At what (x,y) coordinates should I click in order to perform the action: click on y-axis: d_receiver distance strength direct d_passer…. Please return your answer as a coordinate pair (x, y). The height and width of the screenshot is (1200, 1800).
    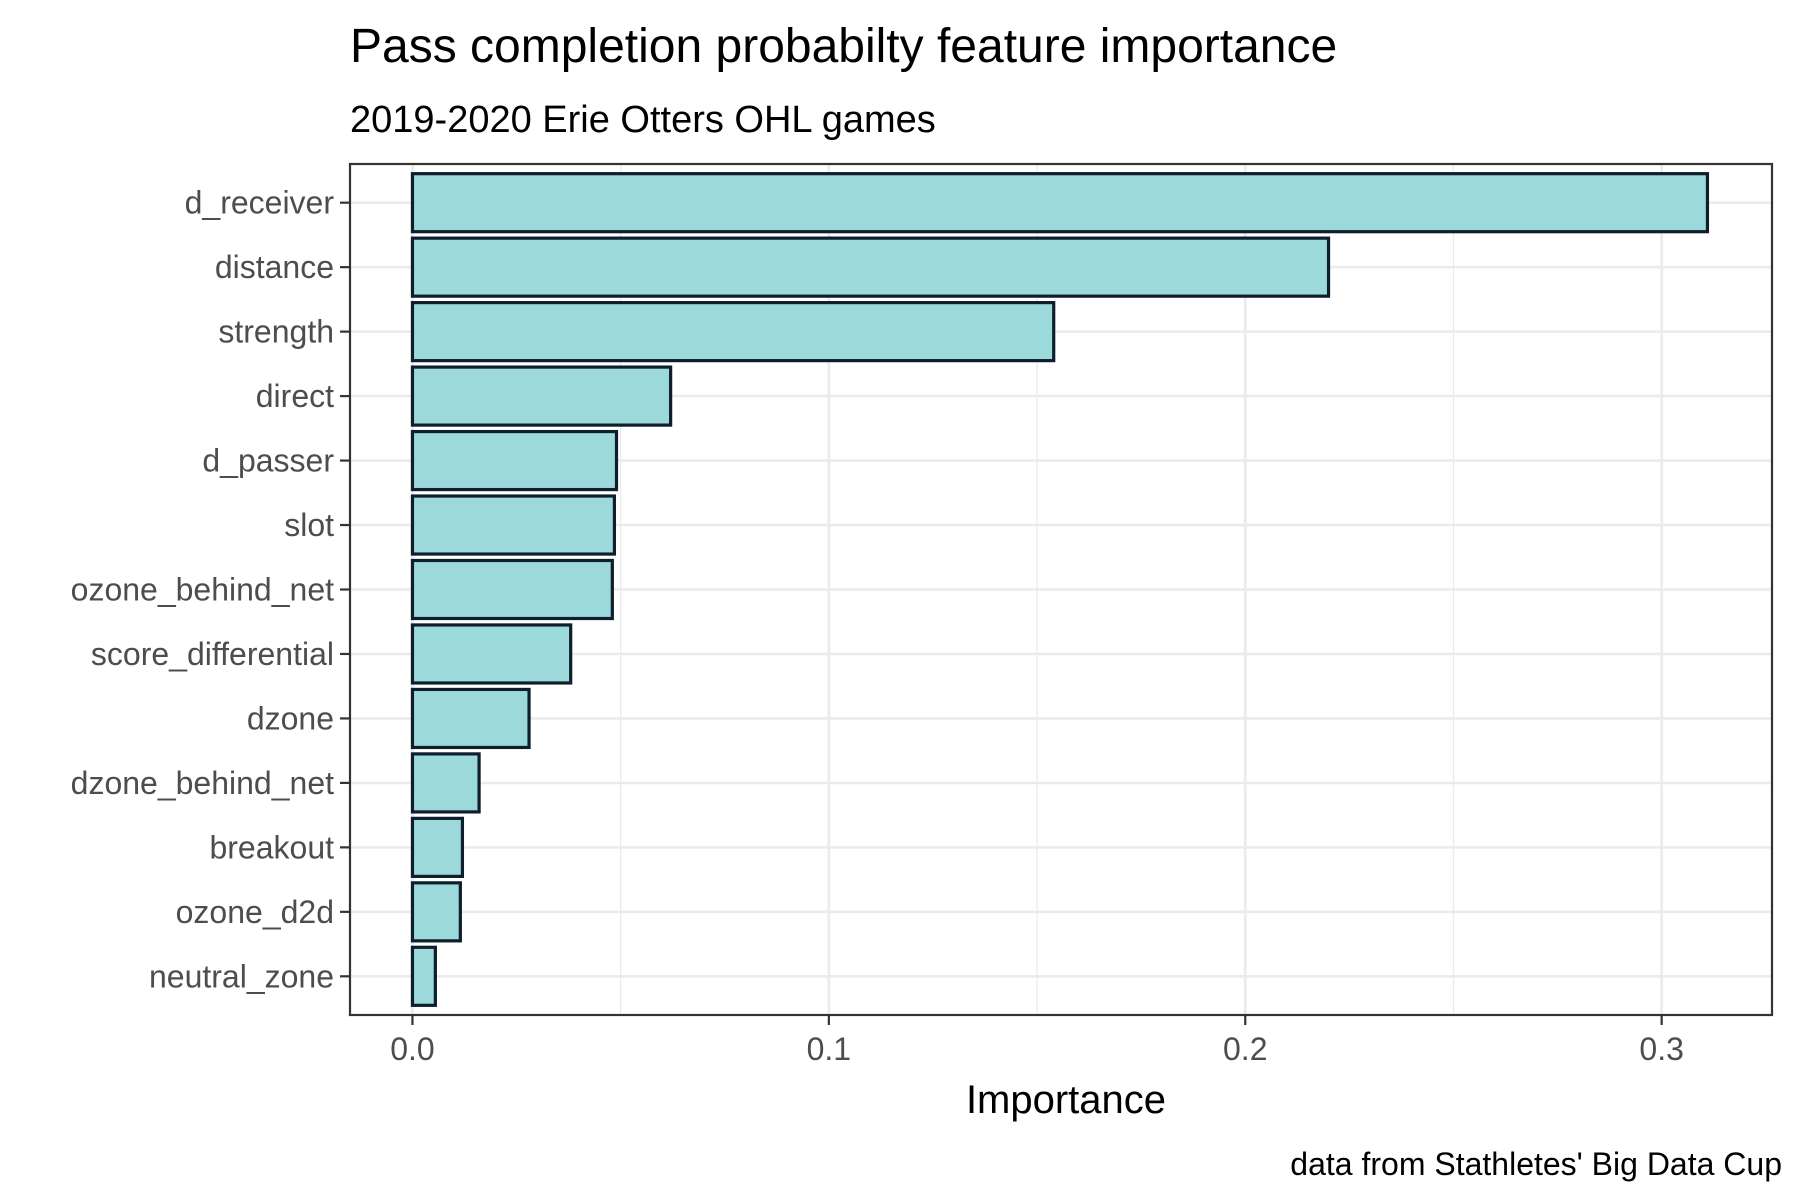
    Looking at the image, I should click on (210, 589).